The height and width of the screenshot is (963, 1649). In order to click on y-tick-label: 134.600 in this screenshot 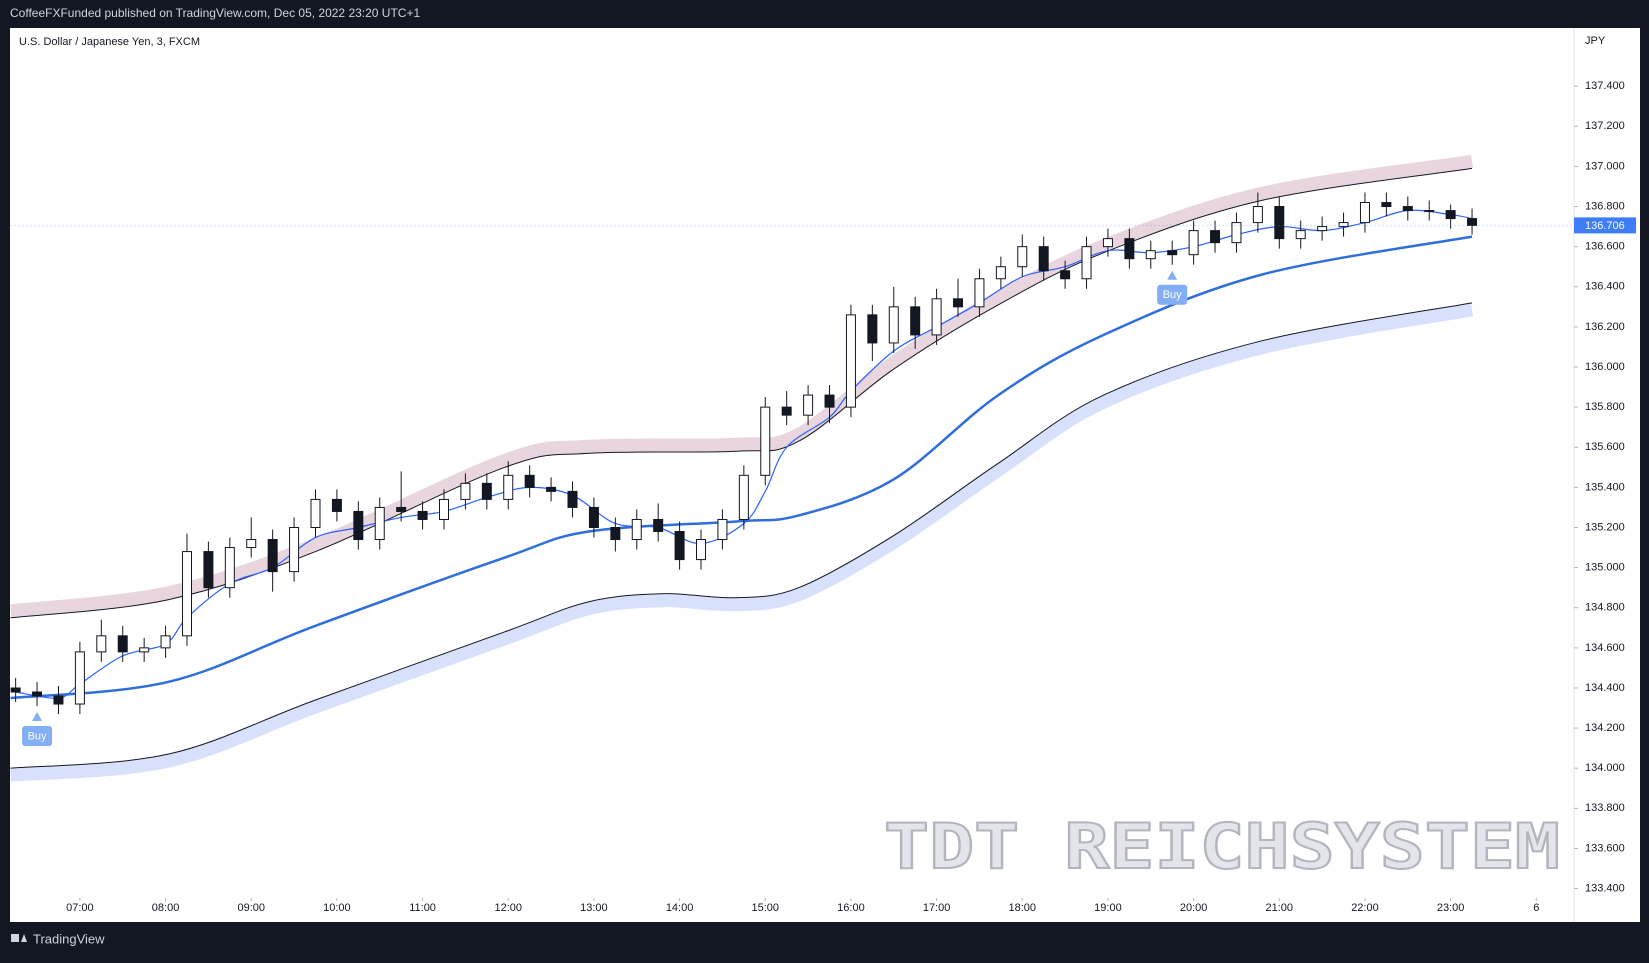, I will do `click(1605, 648)`.